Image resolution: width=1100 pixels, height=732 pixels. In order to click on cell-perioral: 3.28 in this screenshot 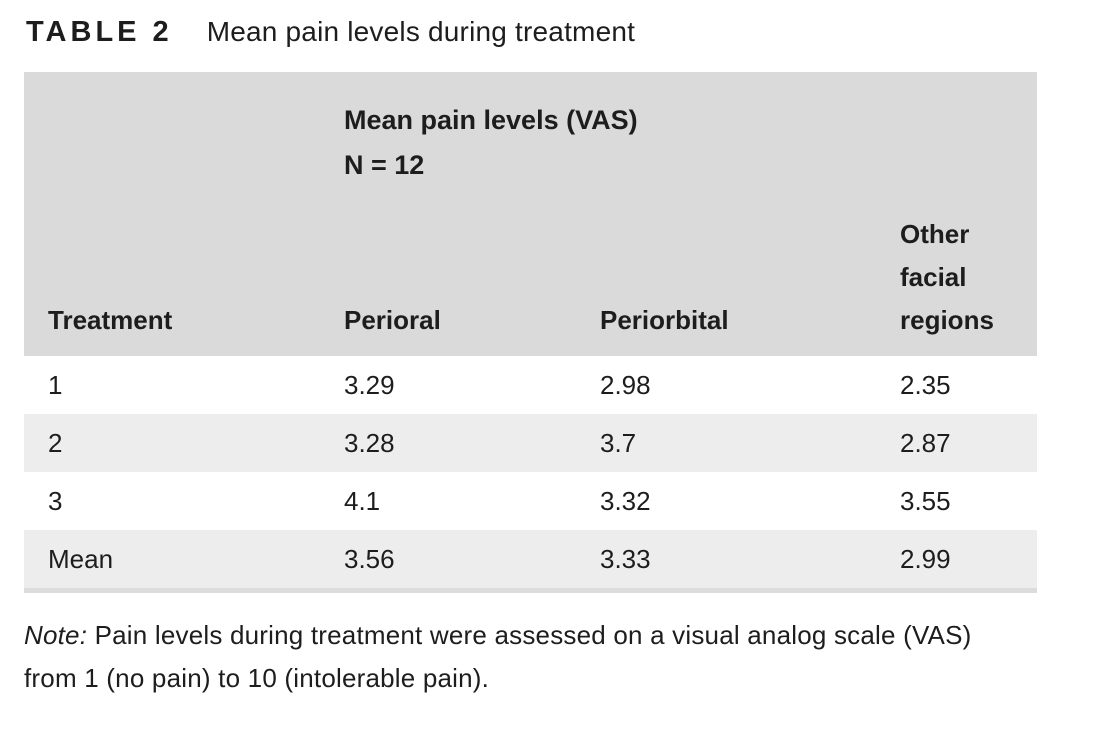, I will do `click(369, 442)`.